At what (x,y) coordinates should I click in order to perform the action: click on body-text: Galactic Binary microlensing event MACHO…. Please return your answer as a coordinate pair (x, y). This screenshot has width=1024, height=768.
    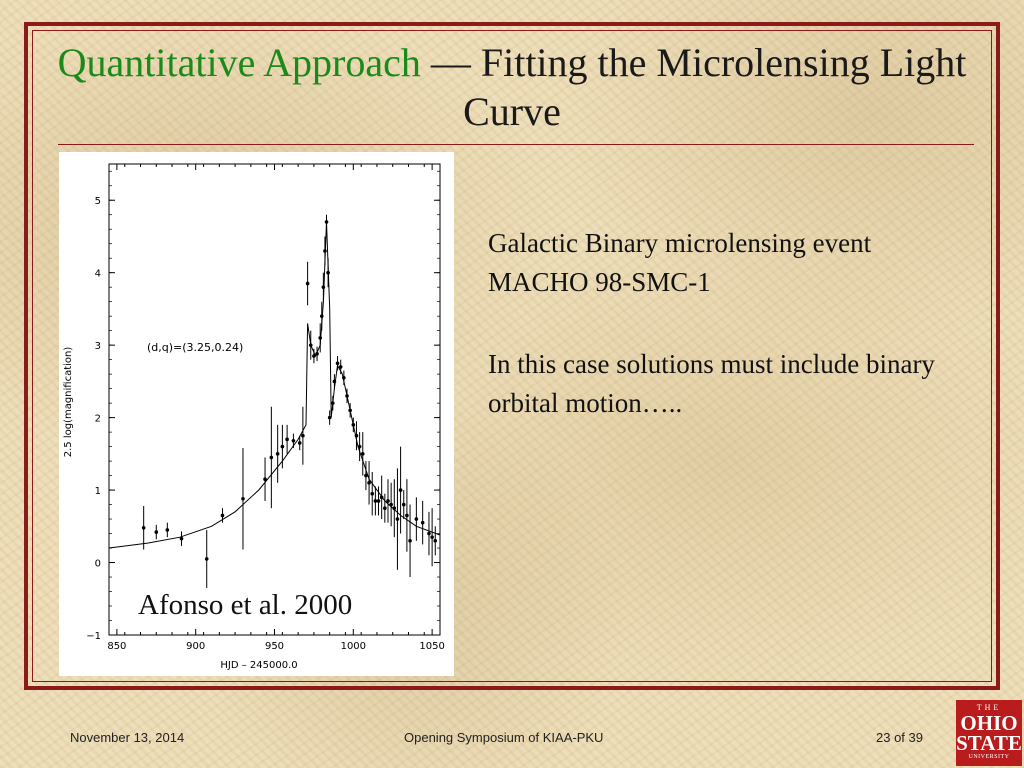
    Looking at the image, I should click on (718, 345).